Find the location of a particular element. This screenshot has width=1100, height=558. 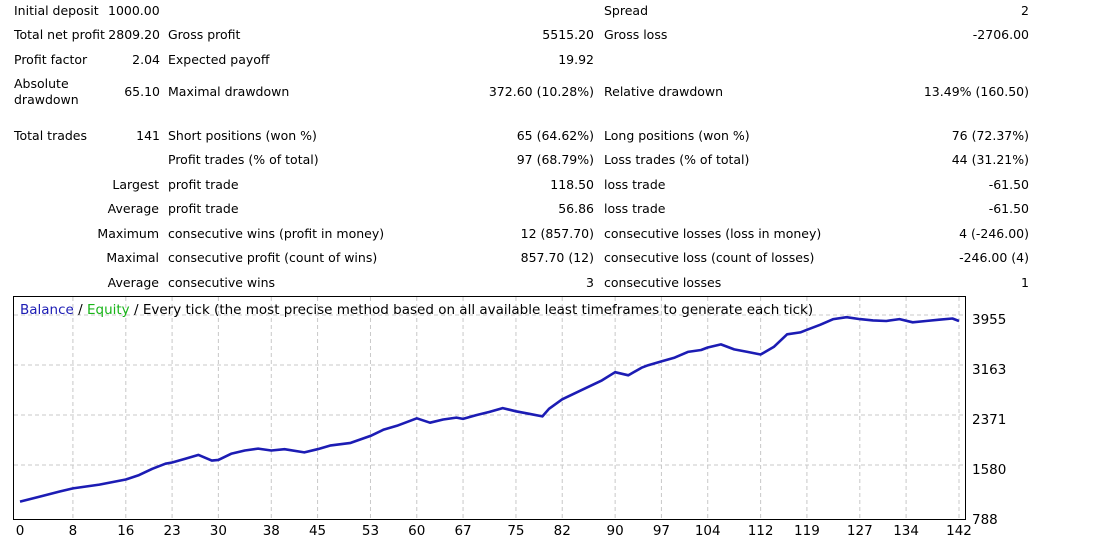

x-tick-label: 0 is located at coordinates (20, 531).